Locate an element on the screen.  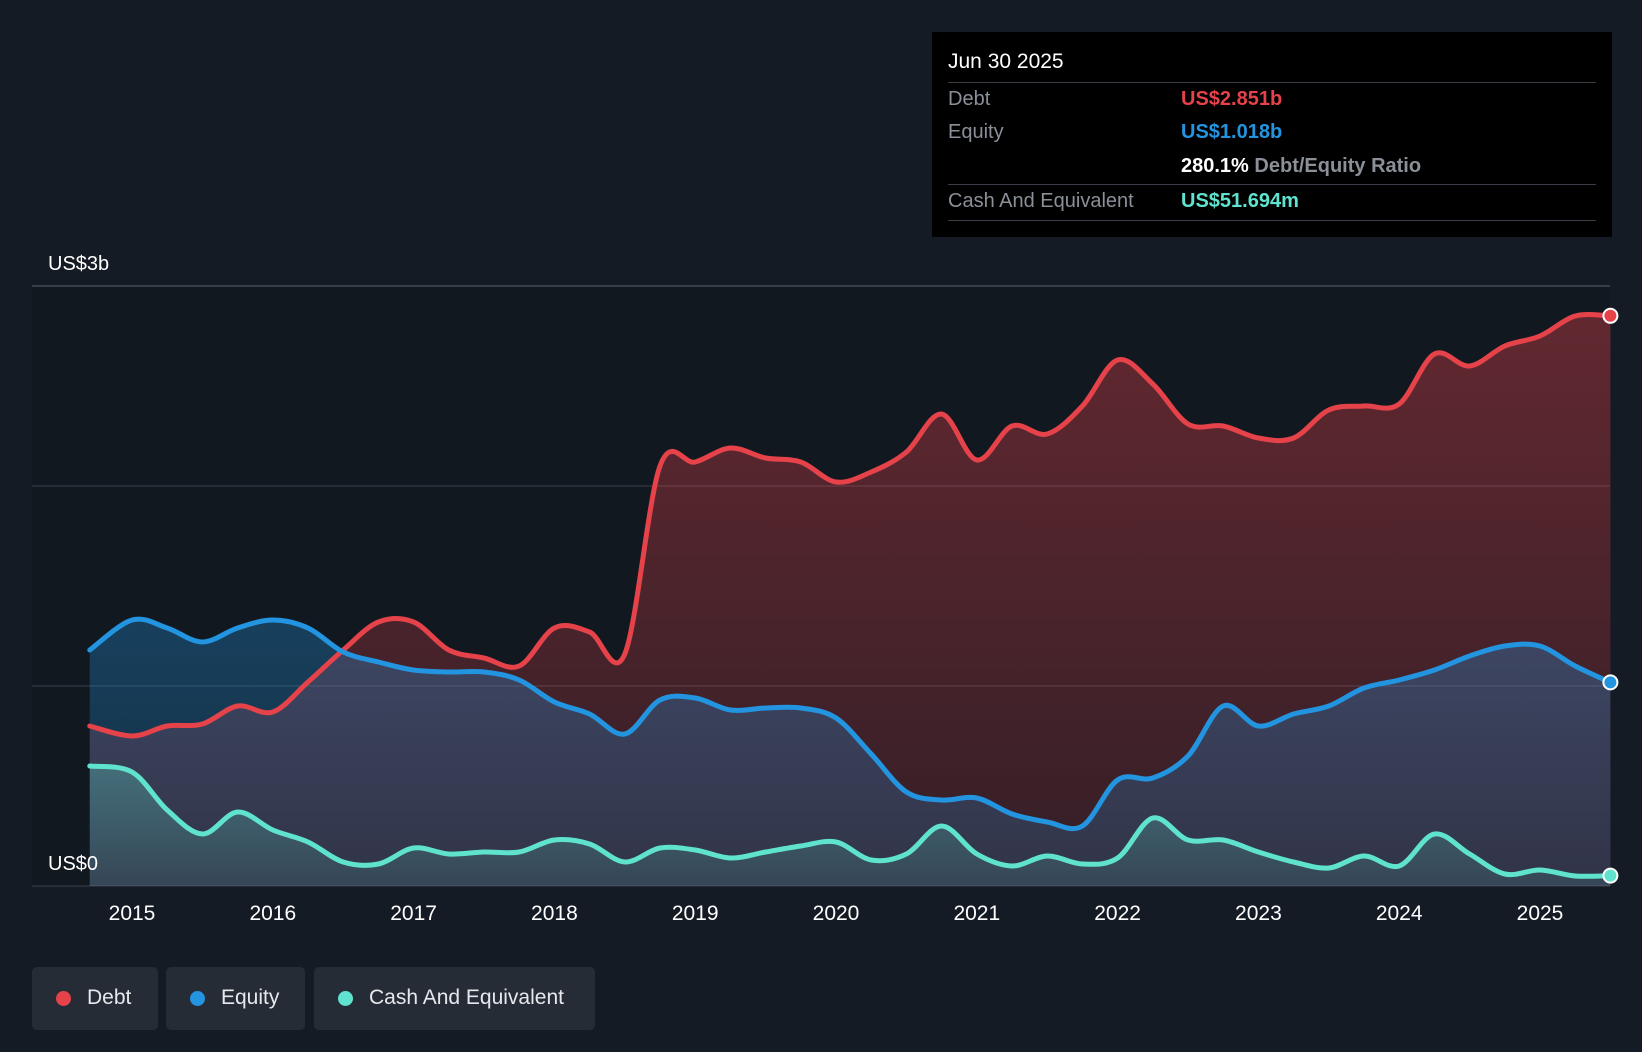
legend-item-cash: Cash And Equivalent is located at coordinates (454, 998).